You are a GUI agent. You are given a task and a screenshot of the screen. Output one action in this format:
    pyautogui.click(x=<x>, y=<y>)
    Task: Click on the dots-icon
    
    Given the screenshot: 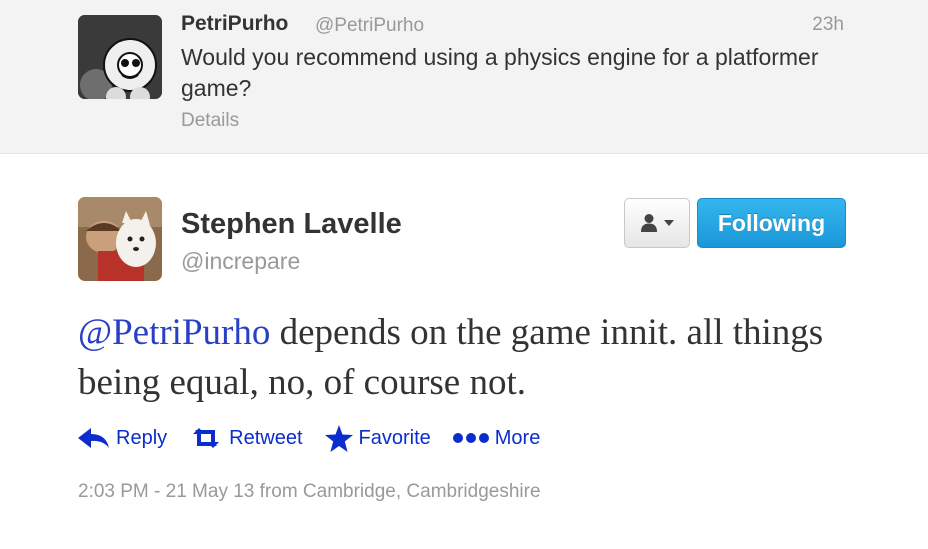 What is the action you would take?
    pyautogui.click(x=470, y=438)
    